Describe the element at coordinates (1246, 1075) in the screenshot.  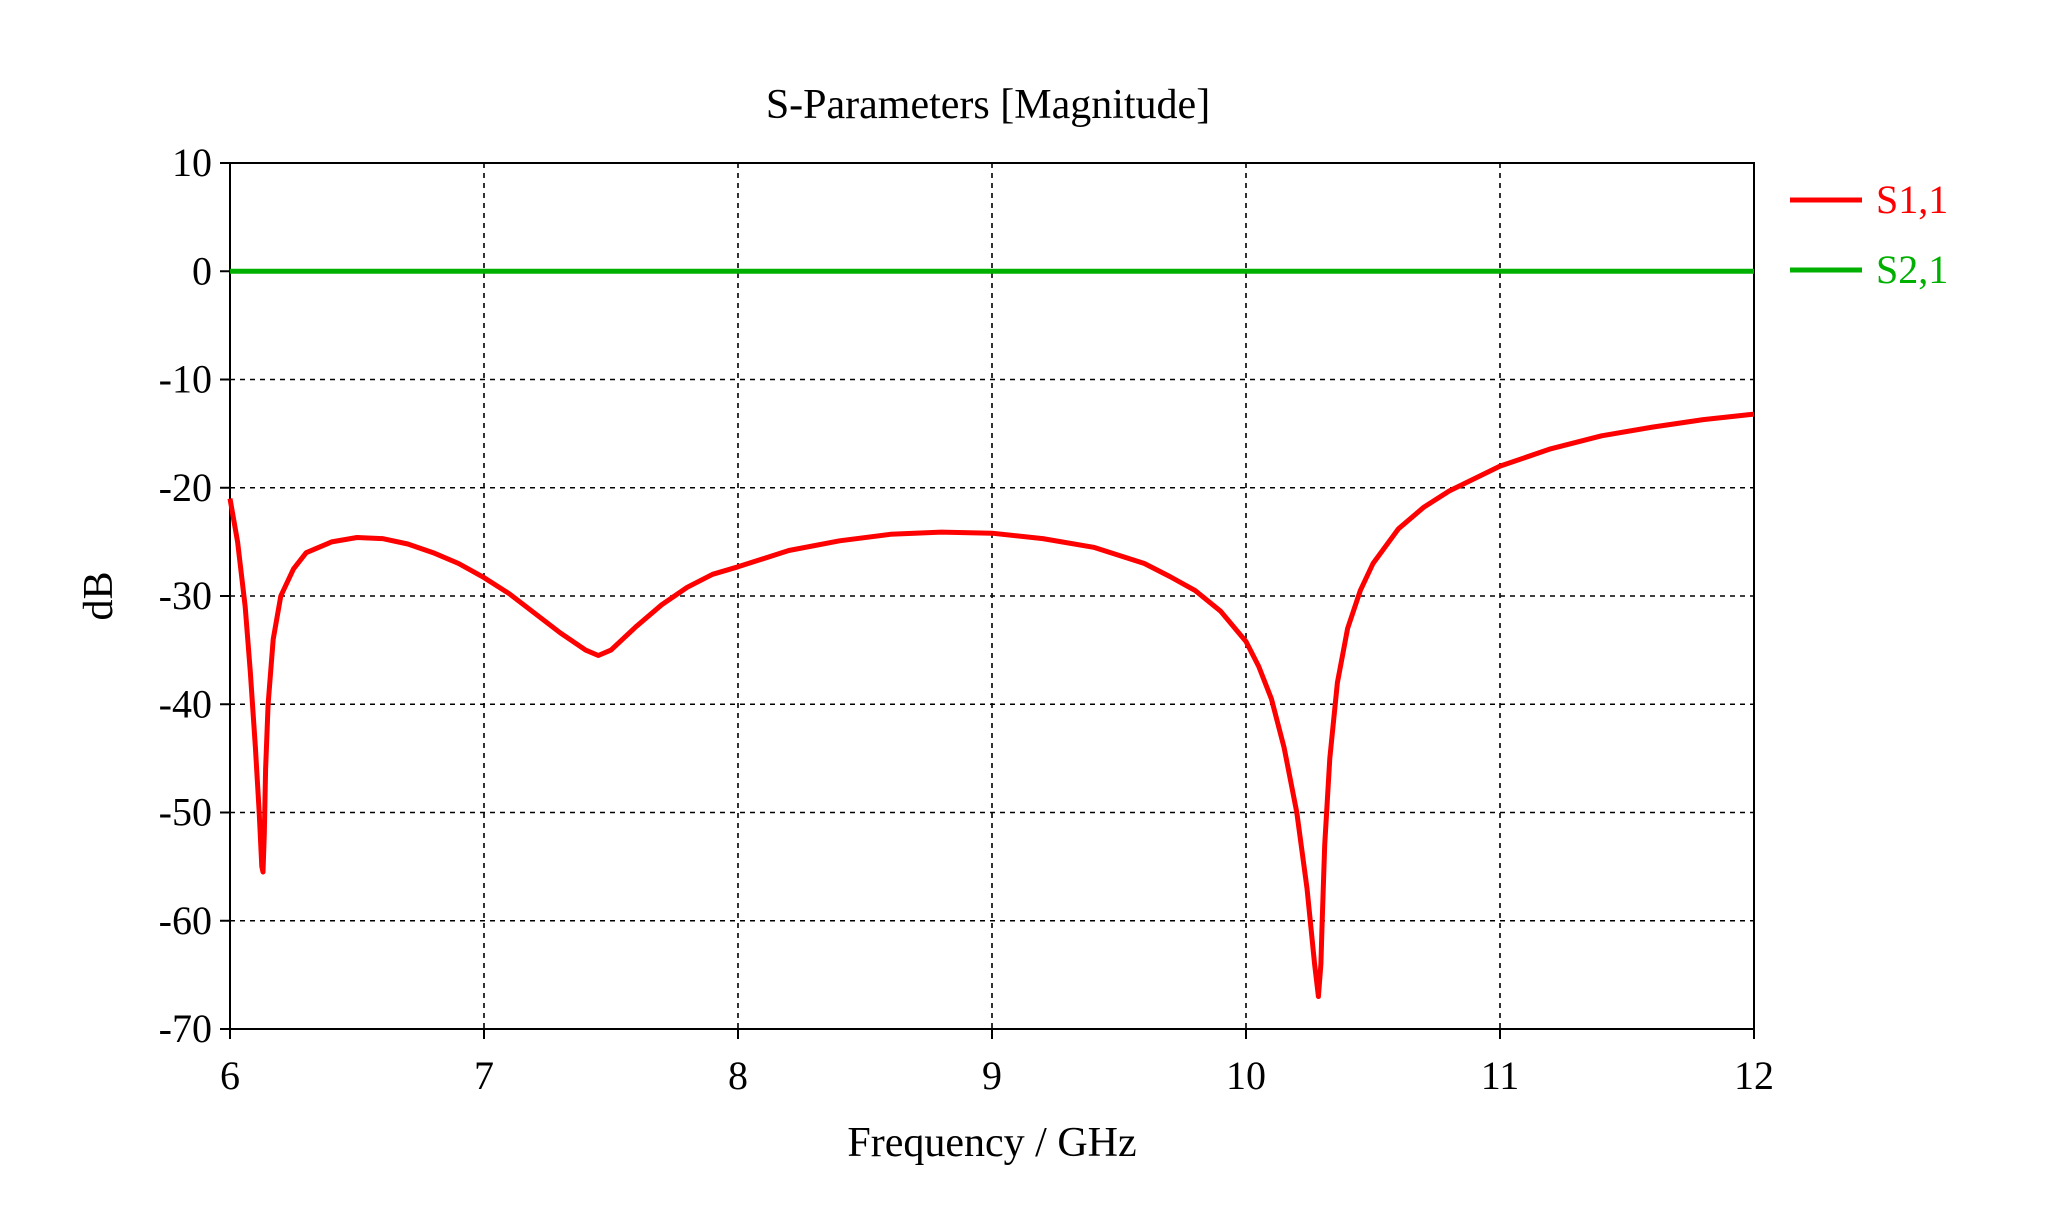
I see `x-tick-label: 10` at that location.